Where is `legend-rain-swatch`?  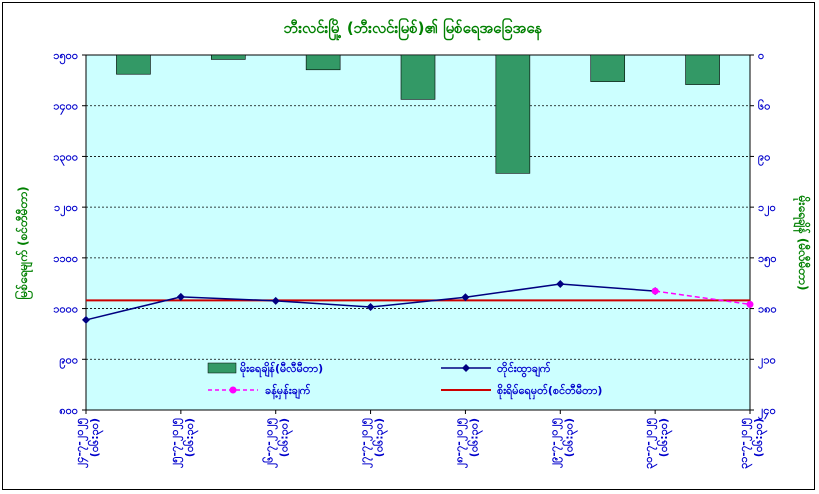
legend-rain-swatch is located at coordinates (222, 368).